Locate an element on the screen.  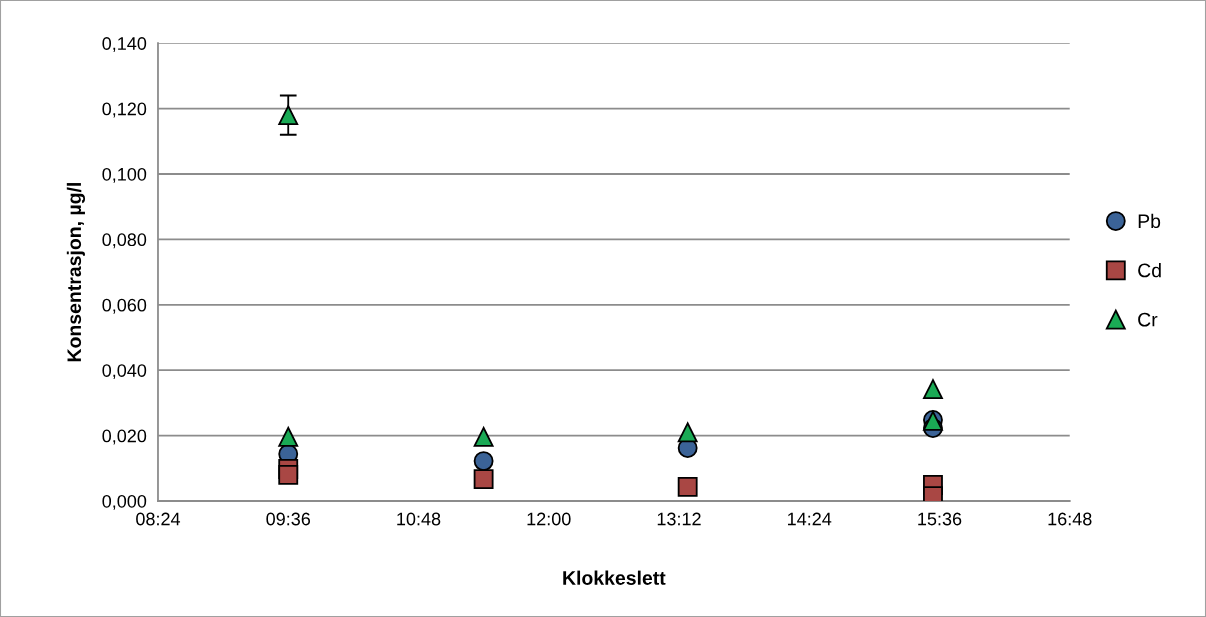
x-axis-title: Klokkeslett is located at coordinates (614, 577).